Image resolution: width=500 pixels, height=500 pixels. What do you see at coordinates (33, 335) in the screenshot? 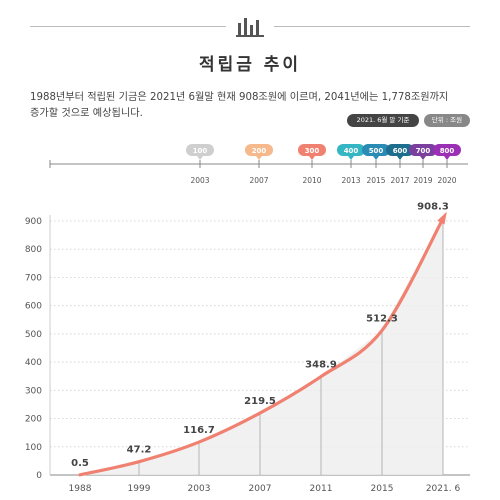
I see `y-tick-label: 500` at bounding box center [33, 335].